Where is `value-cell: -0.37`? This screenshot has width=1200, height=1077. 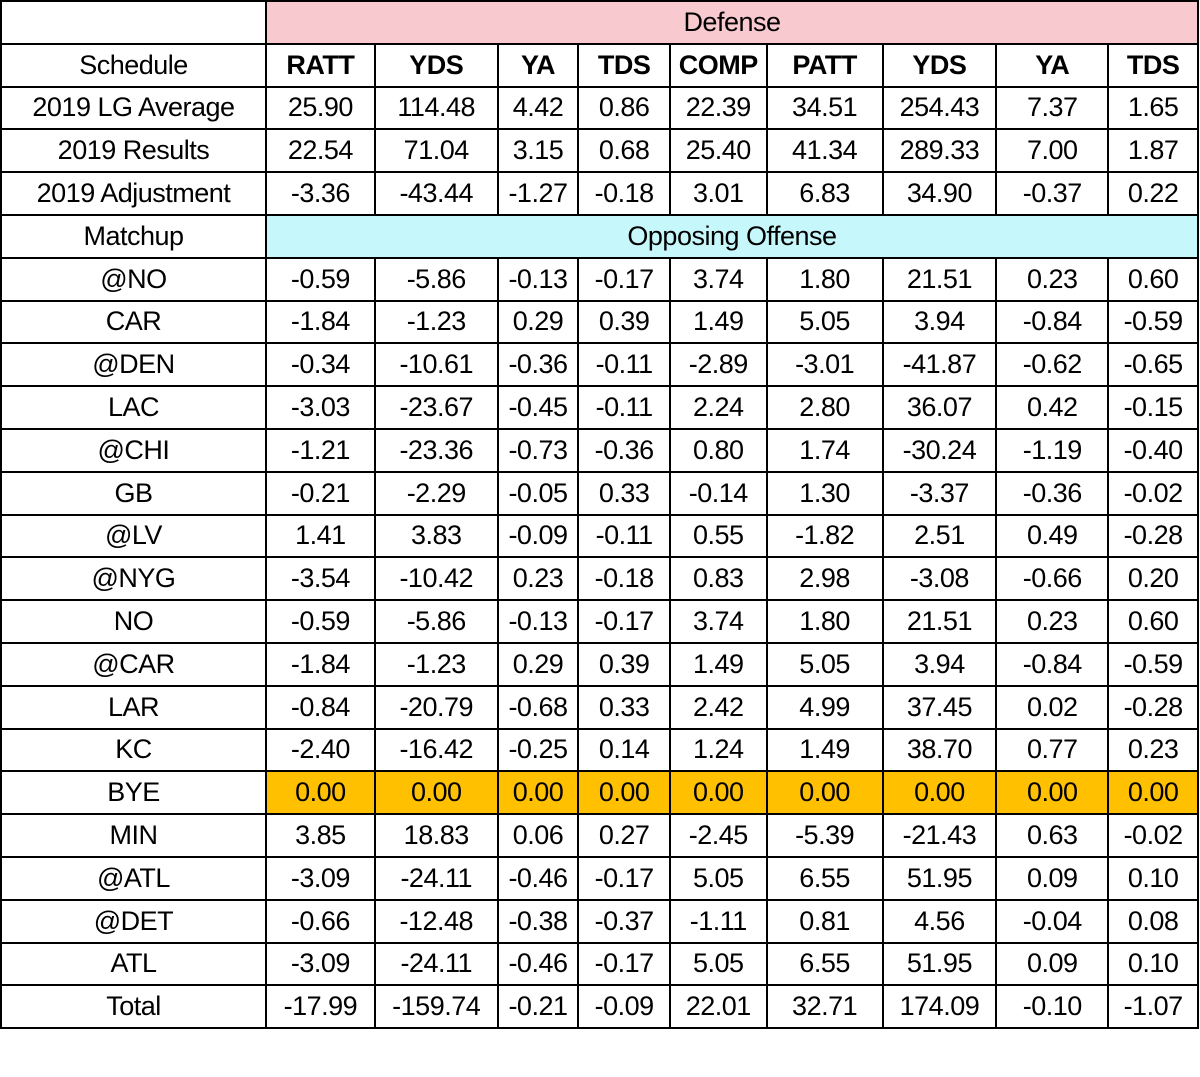
value-cell: -0.37 is located at coordinates (624, 921).